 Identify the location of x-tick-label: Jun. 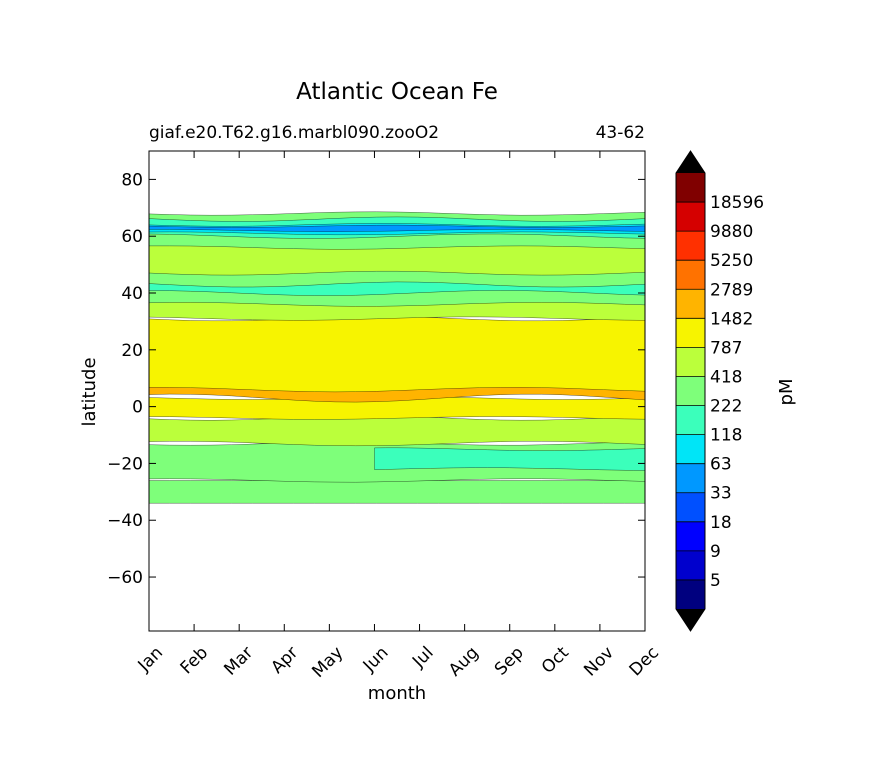
(376, 660).